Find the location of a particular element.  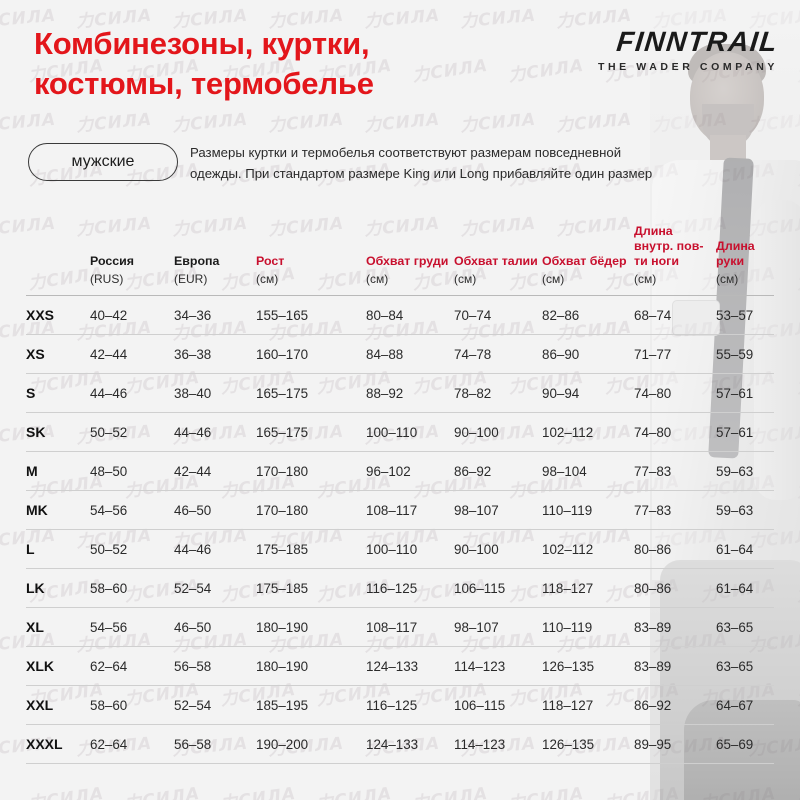

cell-size: L is located at coordinates (58, 549).